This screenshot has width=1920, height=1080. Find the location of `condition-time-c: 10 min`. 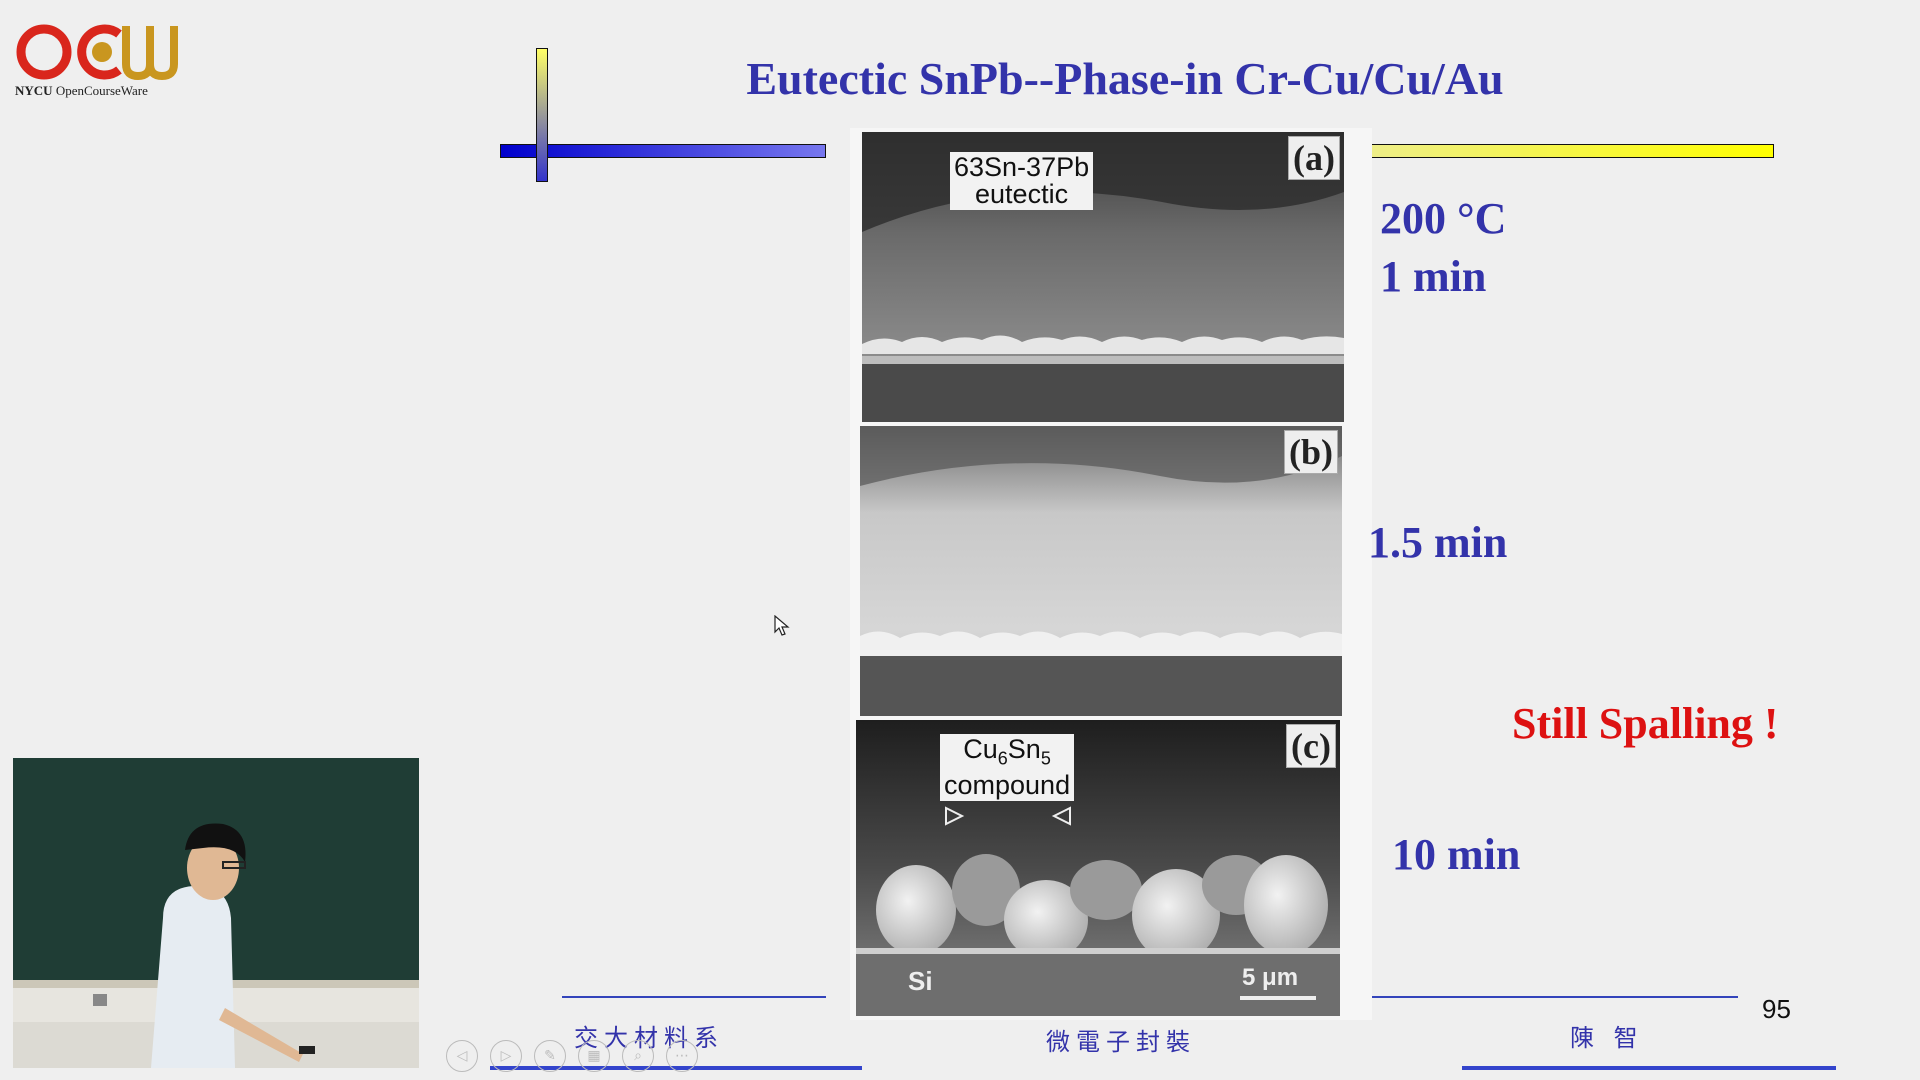

condition-time-c: 10 min is located at coordinates (1456, 854).